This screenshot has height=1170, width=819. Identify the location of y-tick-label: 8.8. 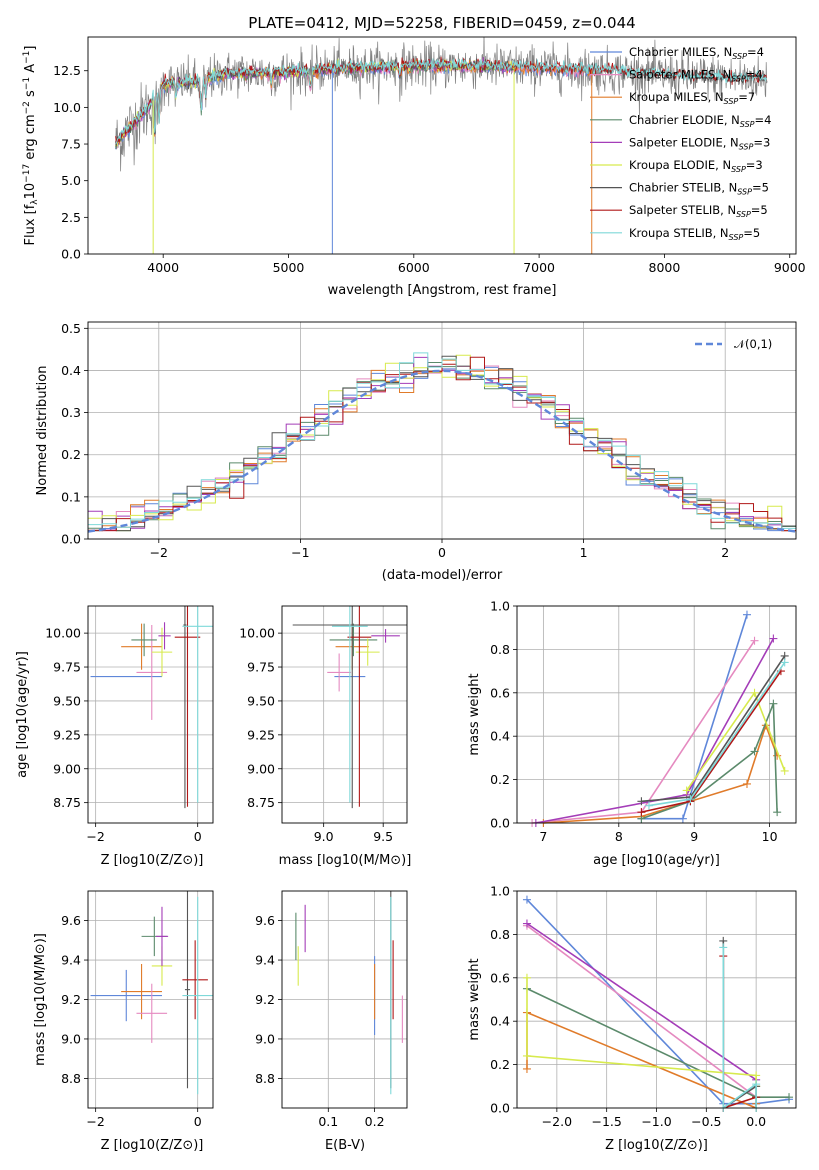
(265, 1078).